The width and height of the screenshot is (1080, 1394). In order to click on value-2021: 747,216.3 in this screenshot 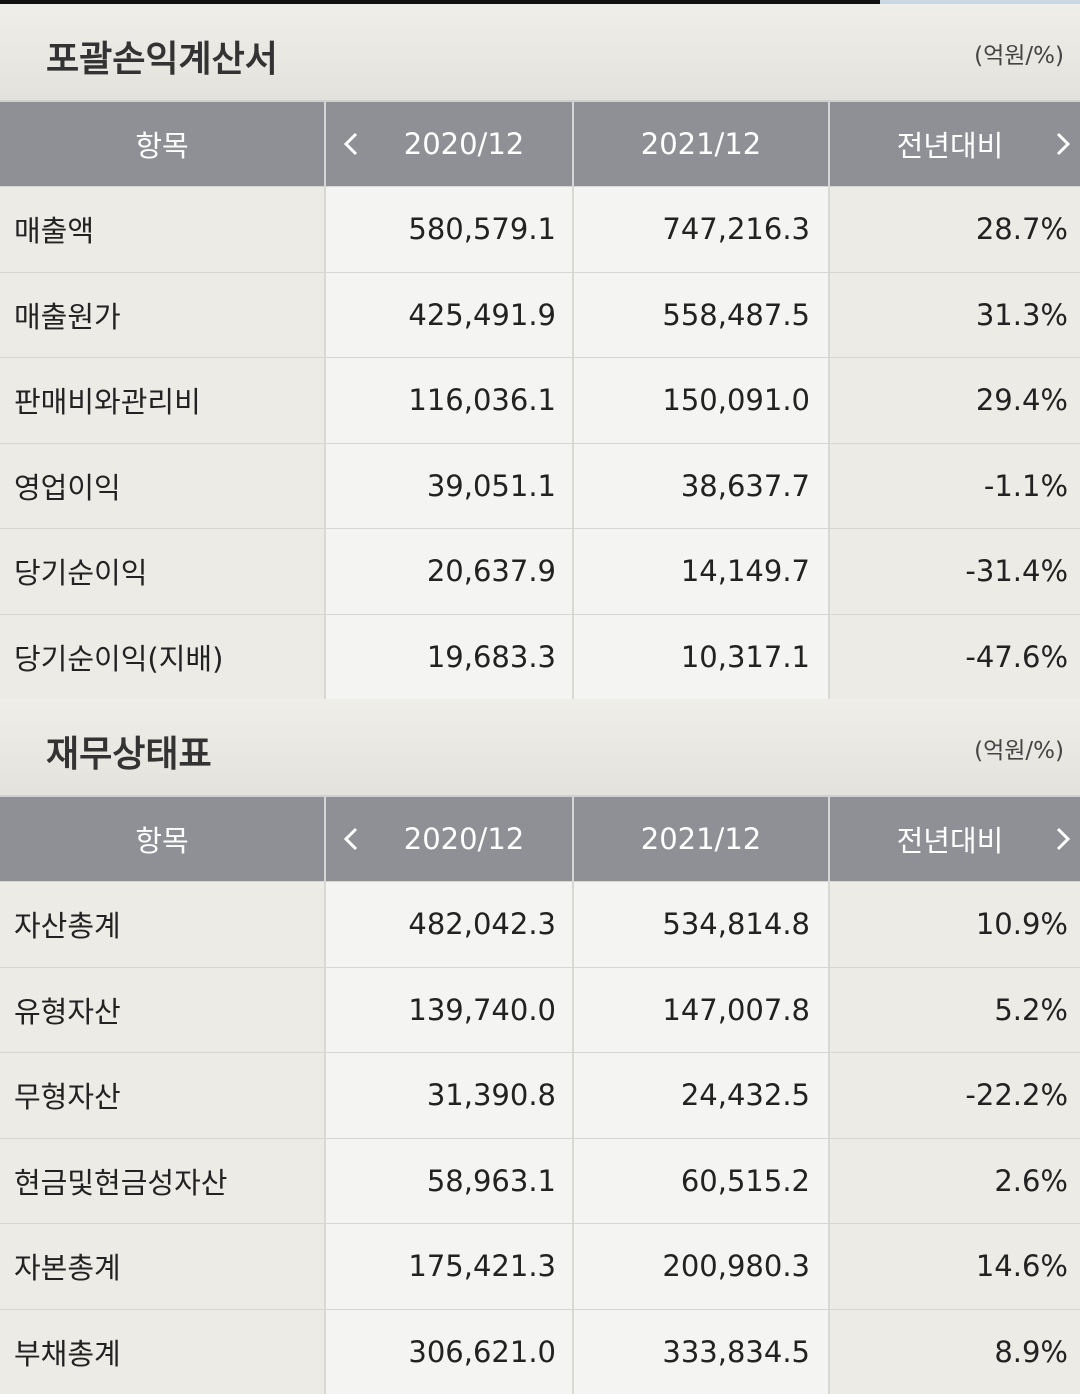, I will do `click(702, 229)`.